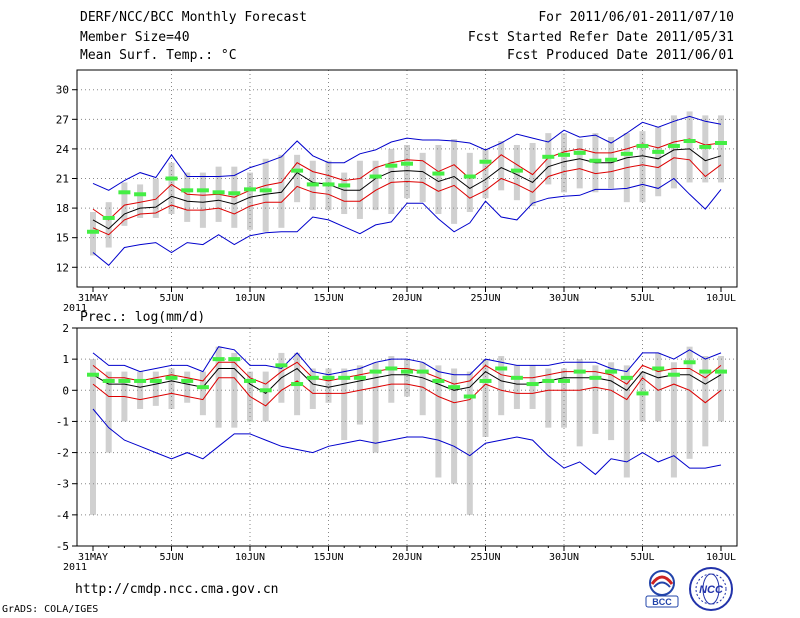  Describe the element at coordinates (65, 328) in the screenshot. I see `prec-ytick-label: 2` at that location.